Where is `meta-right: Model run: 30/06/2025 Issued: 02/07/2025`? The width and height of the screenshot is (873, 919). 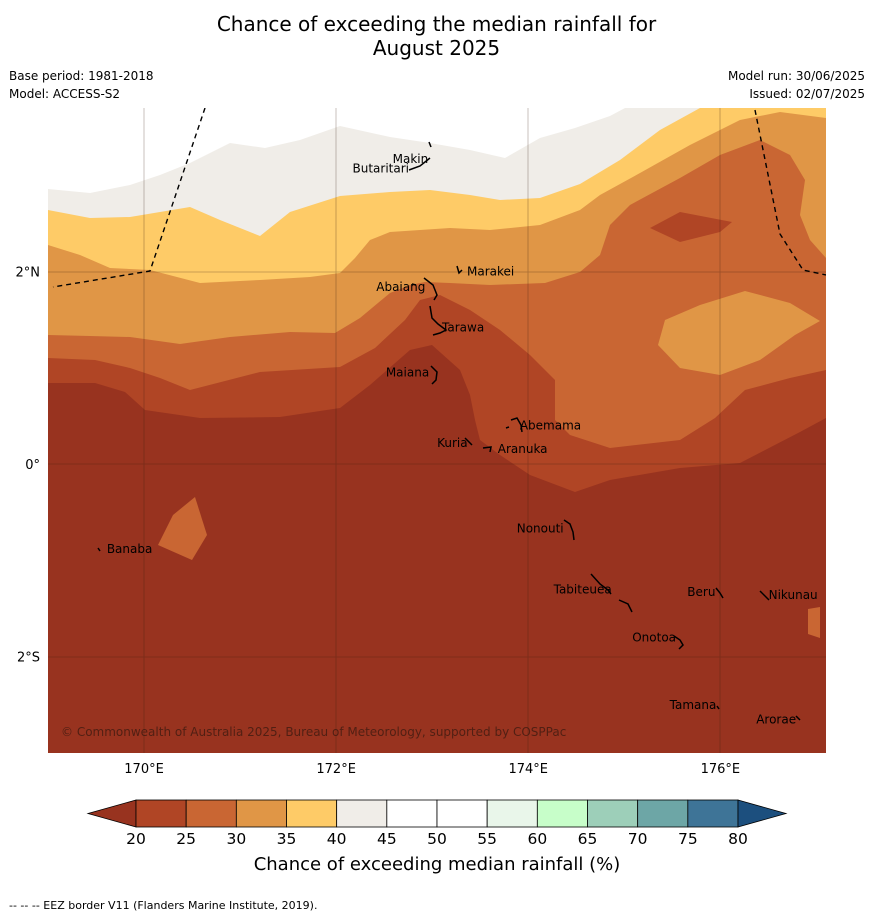 meta-right: Model run: 30/06/2025 Issued: 02/07/2025 is located at coordinates (796, 85).